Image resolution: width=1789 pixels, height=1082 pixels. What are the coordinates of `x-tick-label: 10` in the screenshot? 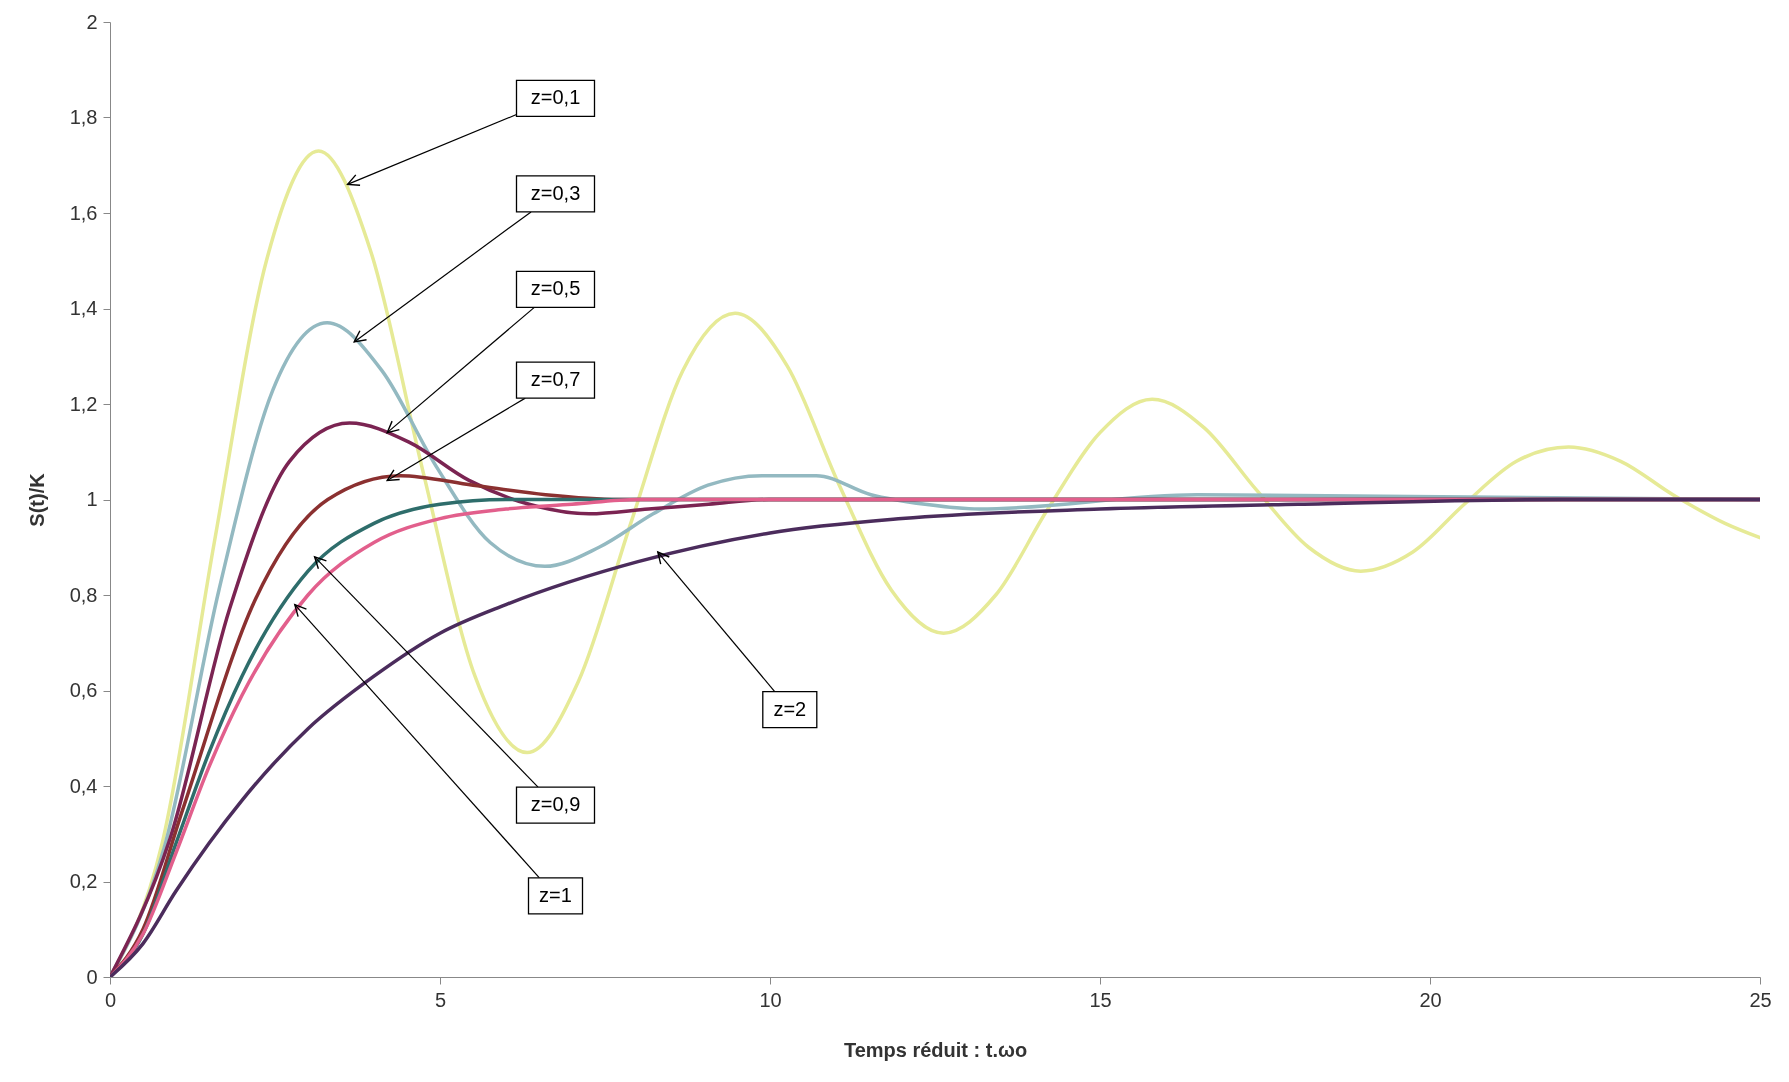 It's located at (770, 999).